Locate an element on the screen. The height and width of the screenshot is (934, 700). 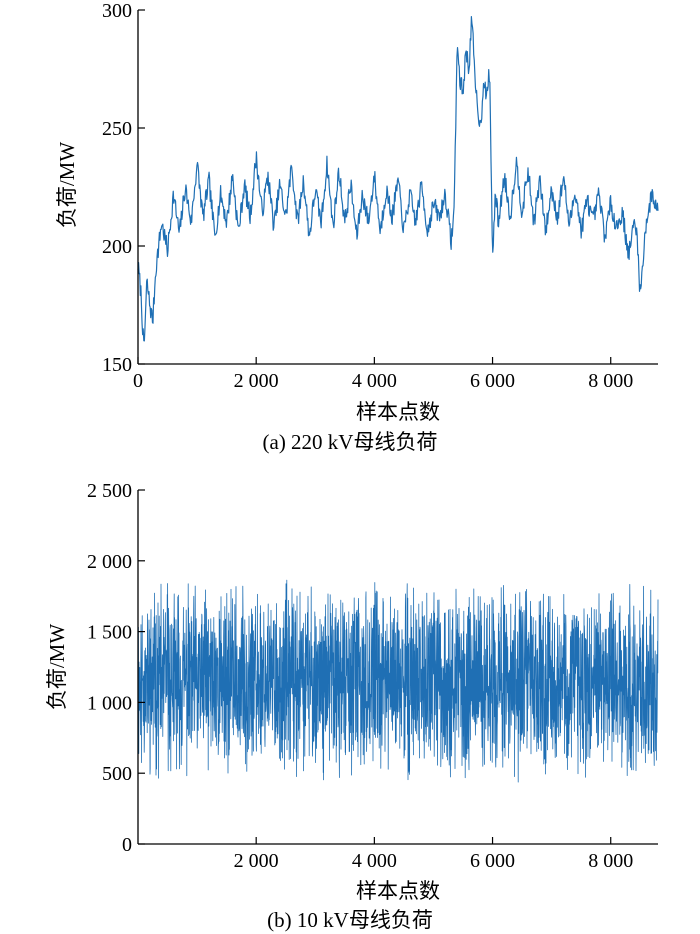
y-tick-label: 2 500 is located at coordinates (109, 491).